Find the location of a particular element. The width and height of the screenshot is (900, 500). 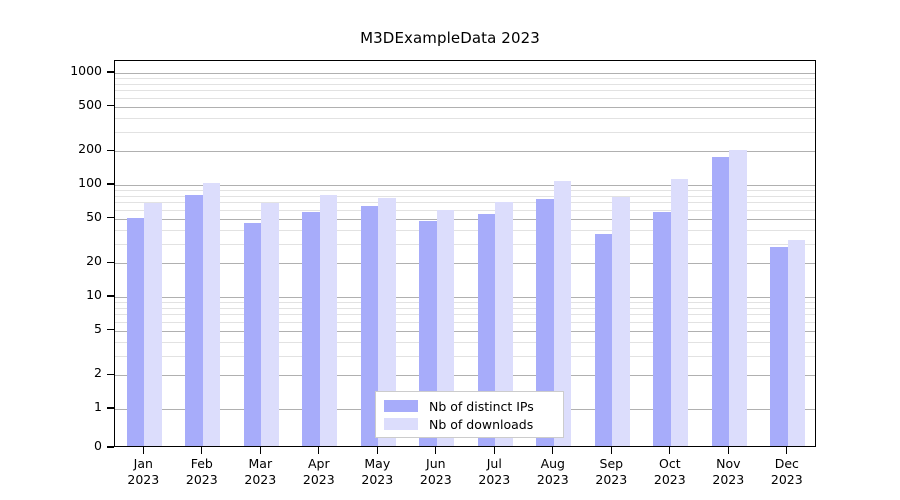

x-axis-tick-label-month: Feb is located at coordinates (201, 463).